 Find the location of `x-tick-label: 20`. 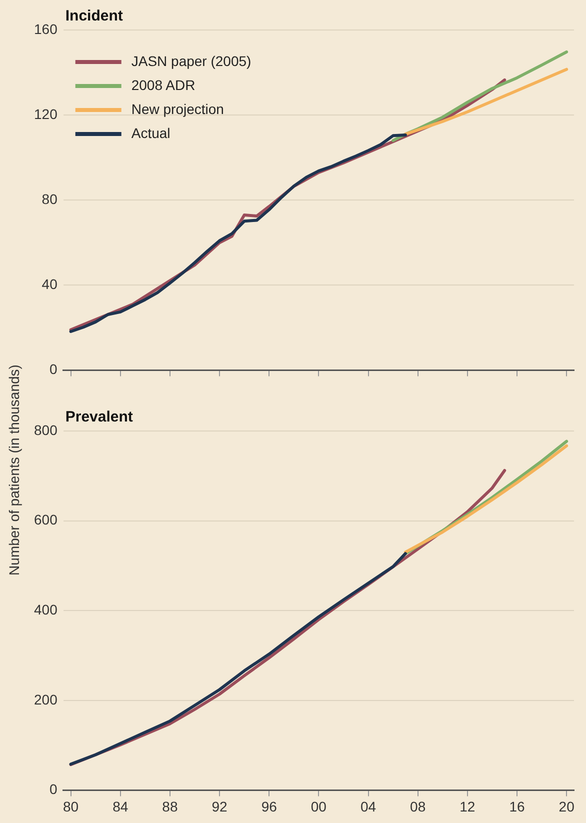

x-tick-label: 20 is located at coordinates (566, 806).